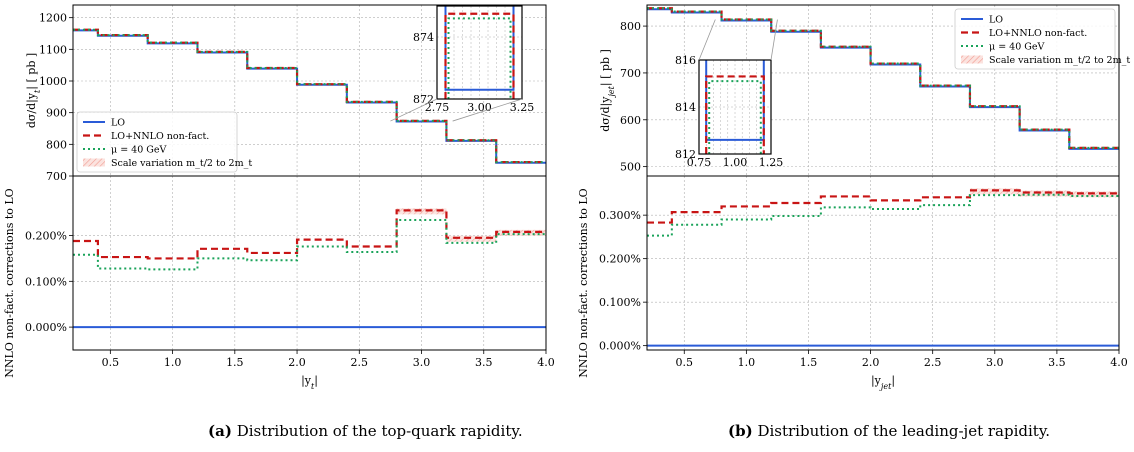  What do you see at coordinates (220, 431) in the screenshot?
I see `caption-a-label: (a)` at bounding box center [220, 431].